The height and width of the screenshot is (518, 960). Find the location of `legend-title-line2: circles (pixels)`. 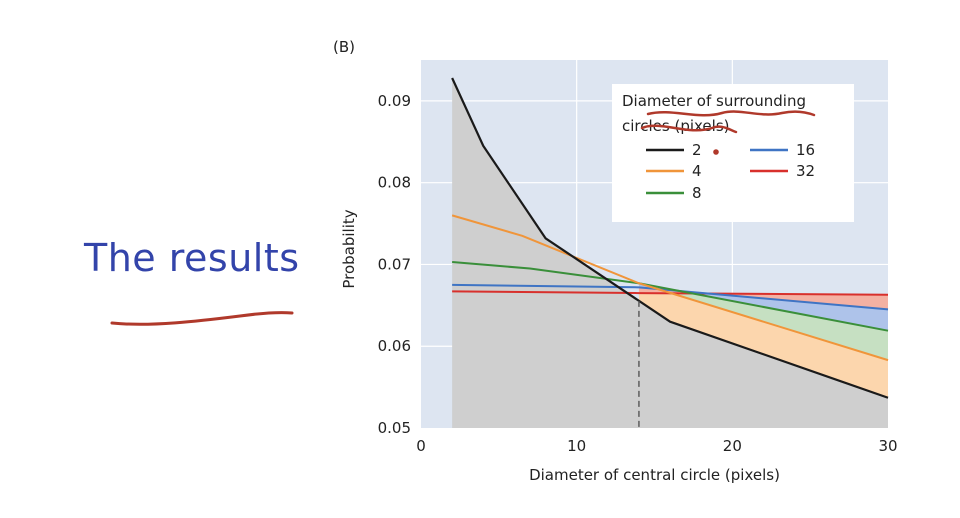

legend-title-line2: circles (pixels) is located at coordinates (676, 126).